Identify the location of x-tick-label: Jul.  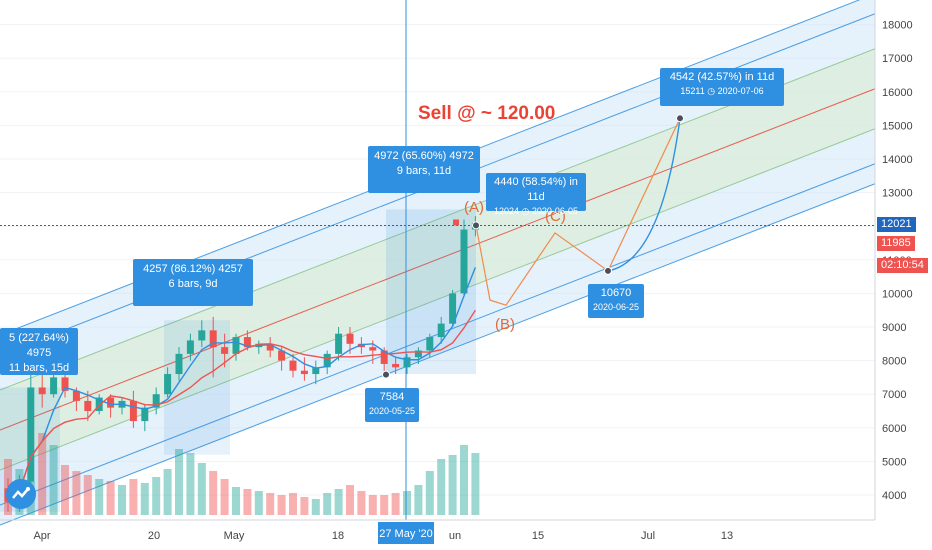
(648, 536).